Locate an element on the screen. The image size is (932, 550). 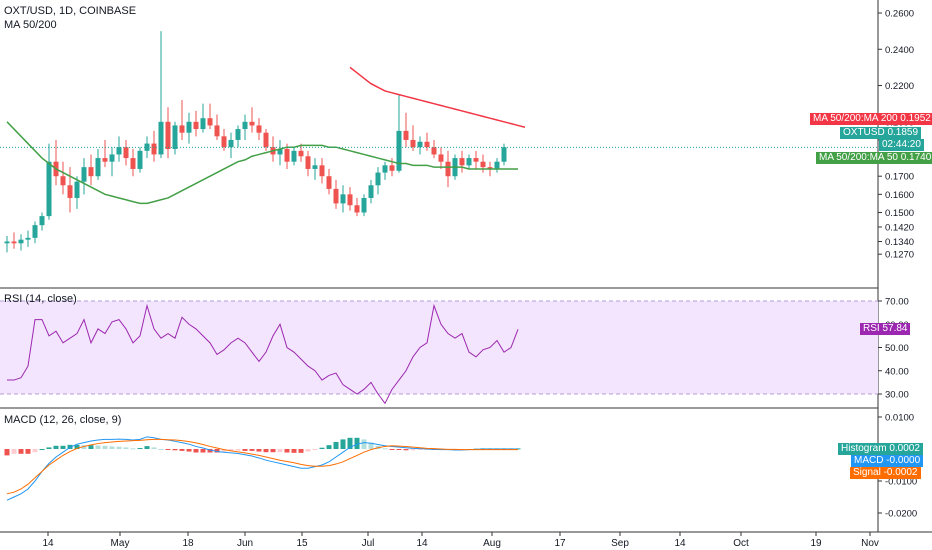
price-axis-label: 0.1270 is located at coordinates (899, 255).